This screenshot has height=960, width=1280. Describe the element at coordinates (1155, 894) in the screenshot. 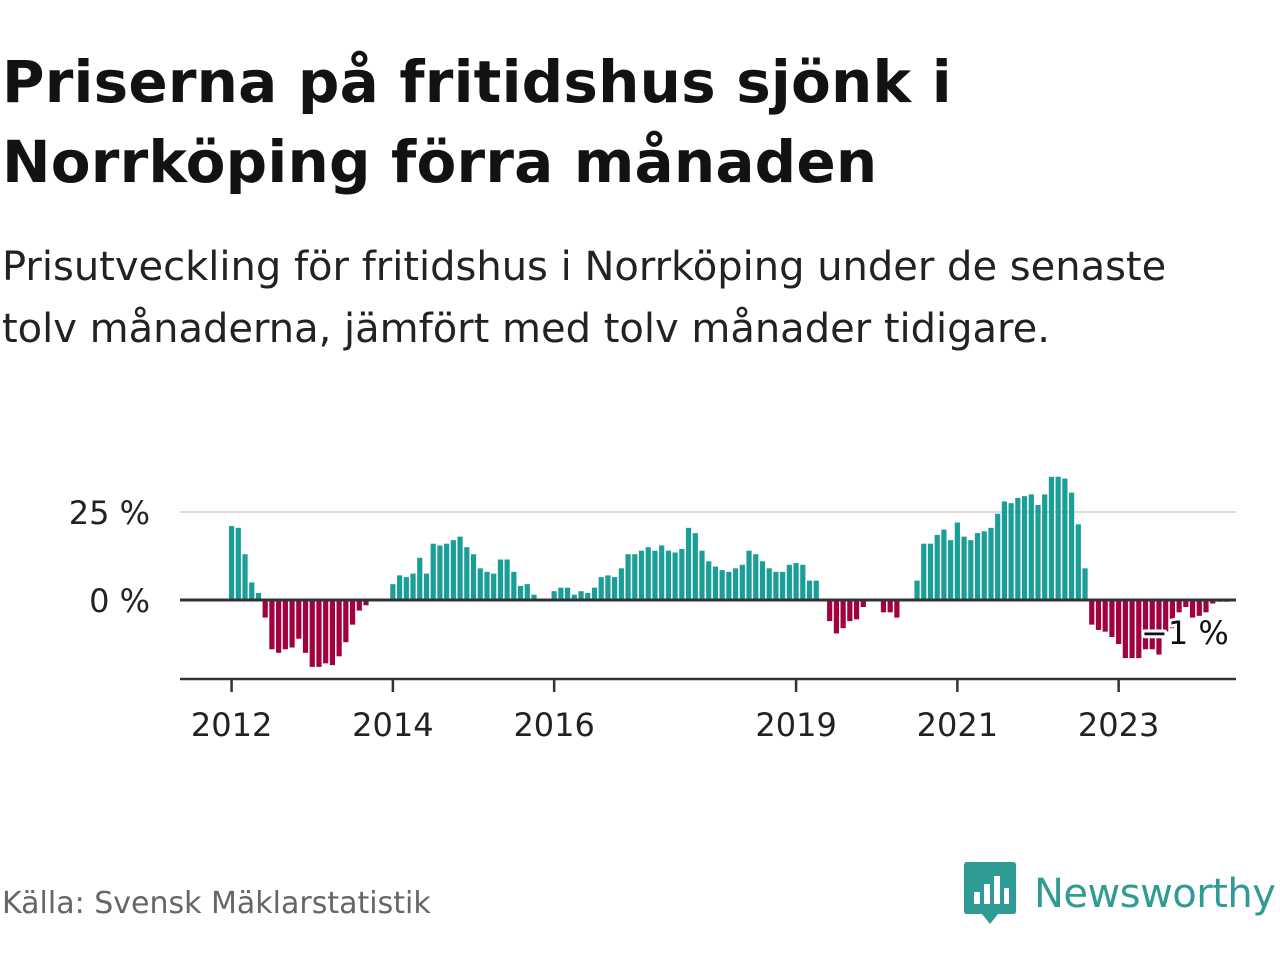

I see `brand-name: Newsworthy` at that location.